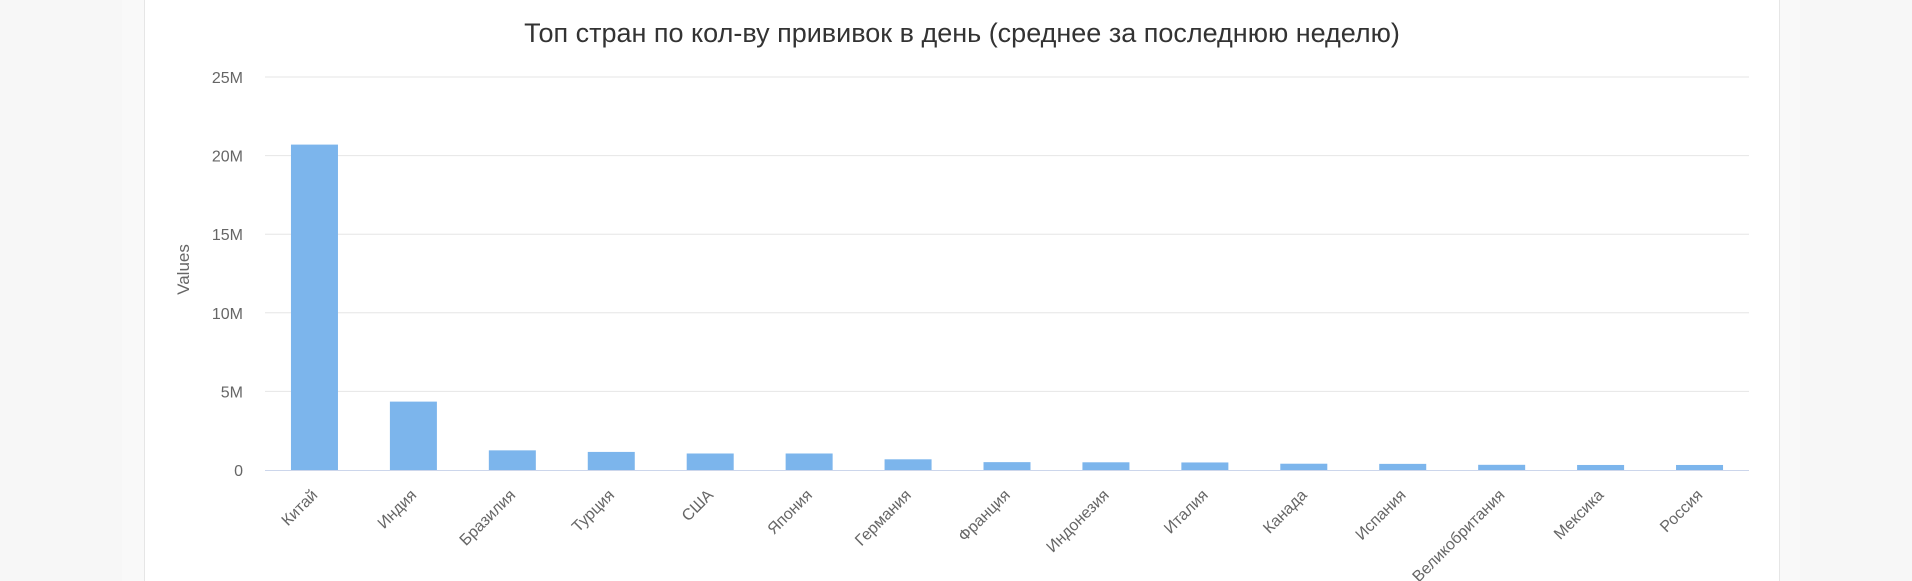 The image size is (1912, 581). Describe the element at coordinates (397, 509) in the screenshot. I see `x-tick-label: Индия` at that location.